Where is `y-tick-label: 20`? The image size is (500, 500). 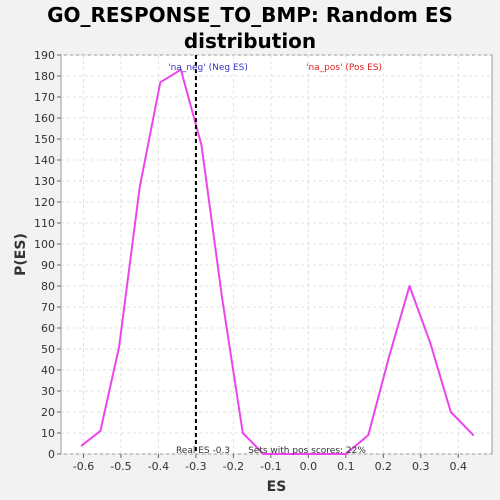 y-tick-label: 20 is located at coordinates (48, 412).